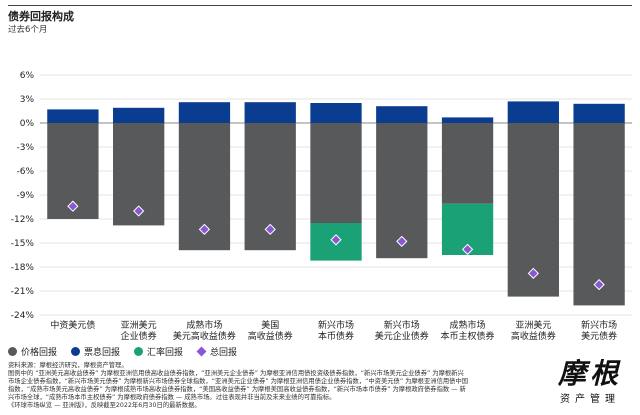 The width and height of the screenshot is (640, 415). I want to click on footnote-source: 资料来源：摩根经济研究，摩根资产管理。, so click(68, 365).